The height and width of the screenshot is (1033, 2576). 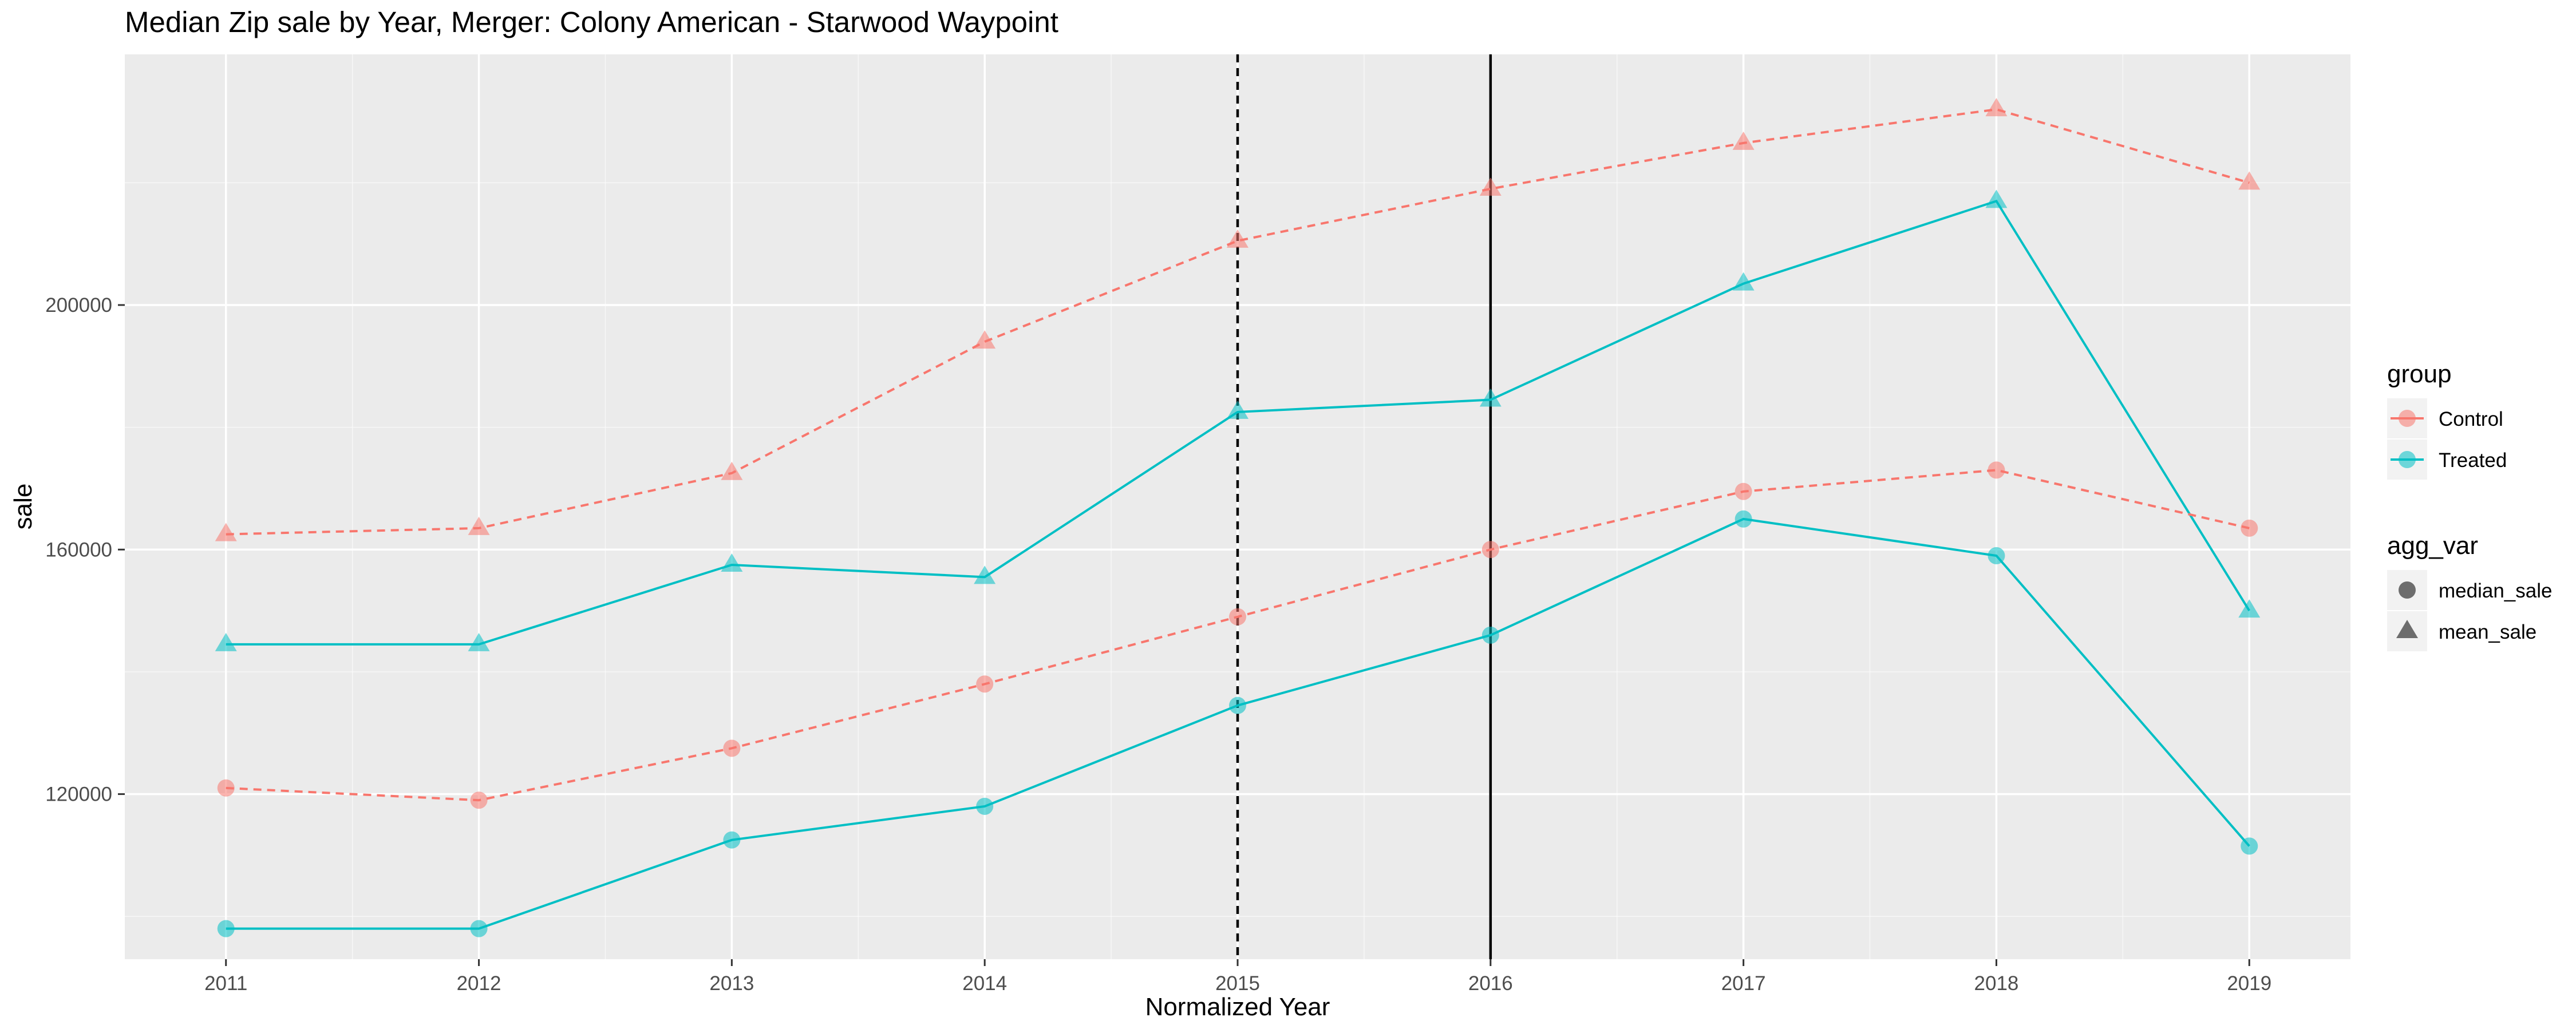 I want to click on x-tick-label: 2013, so click(x=731, y=983).